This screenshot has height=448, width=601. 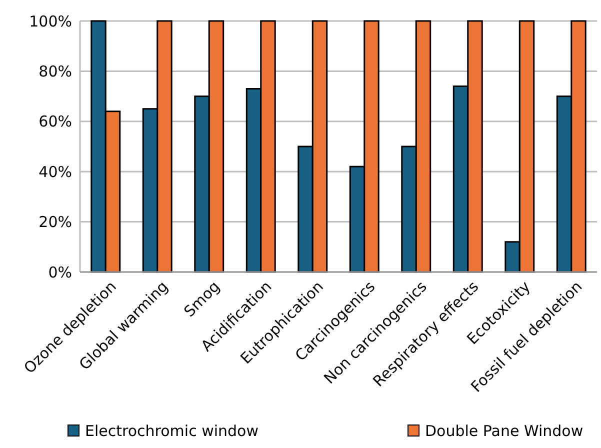 What do you see at coordinates (55, 171) in the screenshot?
I see `y-tick-label: 40%` at bounding box center [55, 171].